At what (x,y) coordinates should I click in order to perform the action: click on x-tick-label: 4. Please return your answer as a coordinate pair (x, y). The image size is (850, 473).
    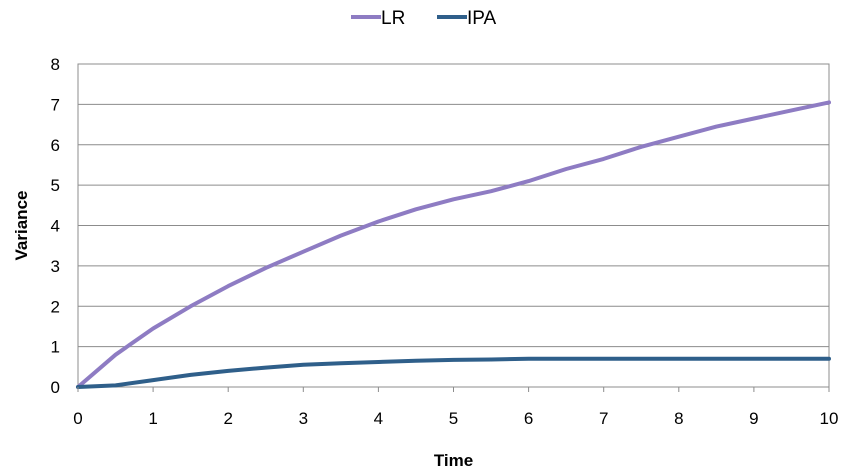
    Looking at the image, I should click on (378, 418).